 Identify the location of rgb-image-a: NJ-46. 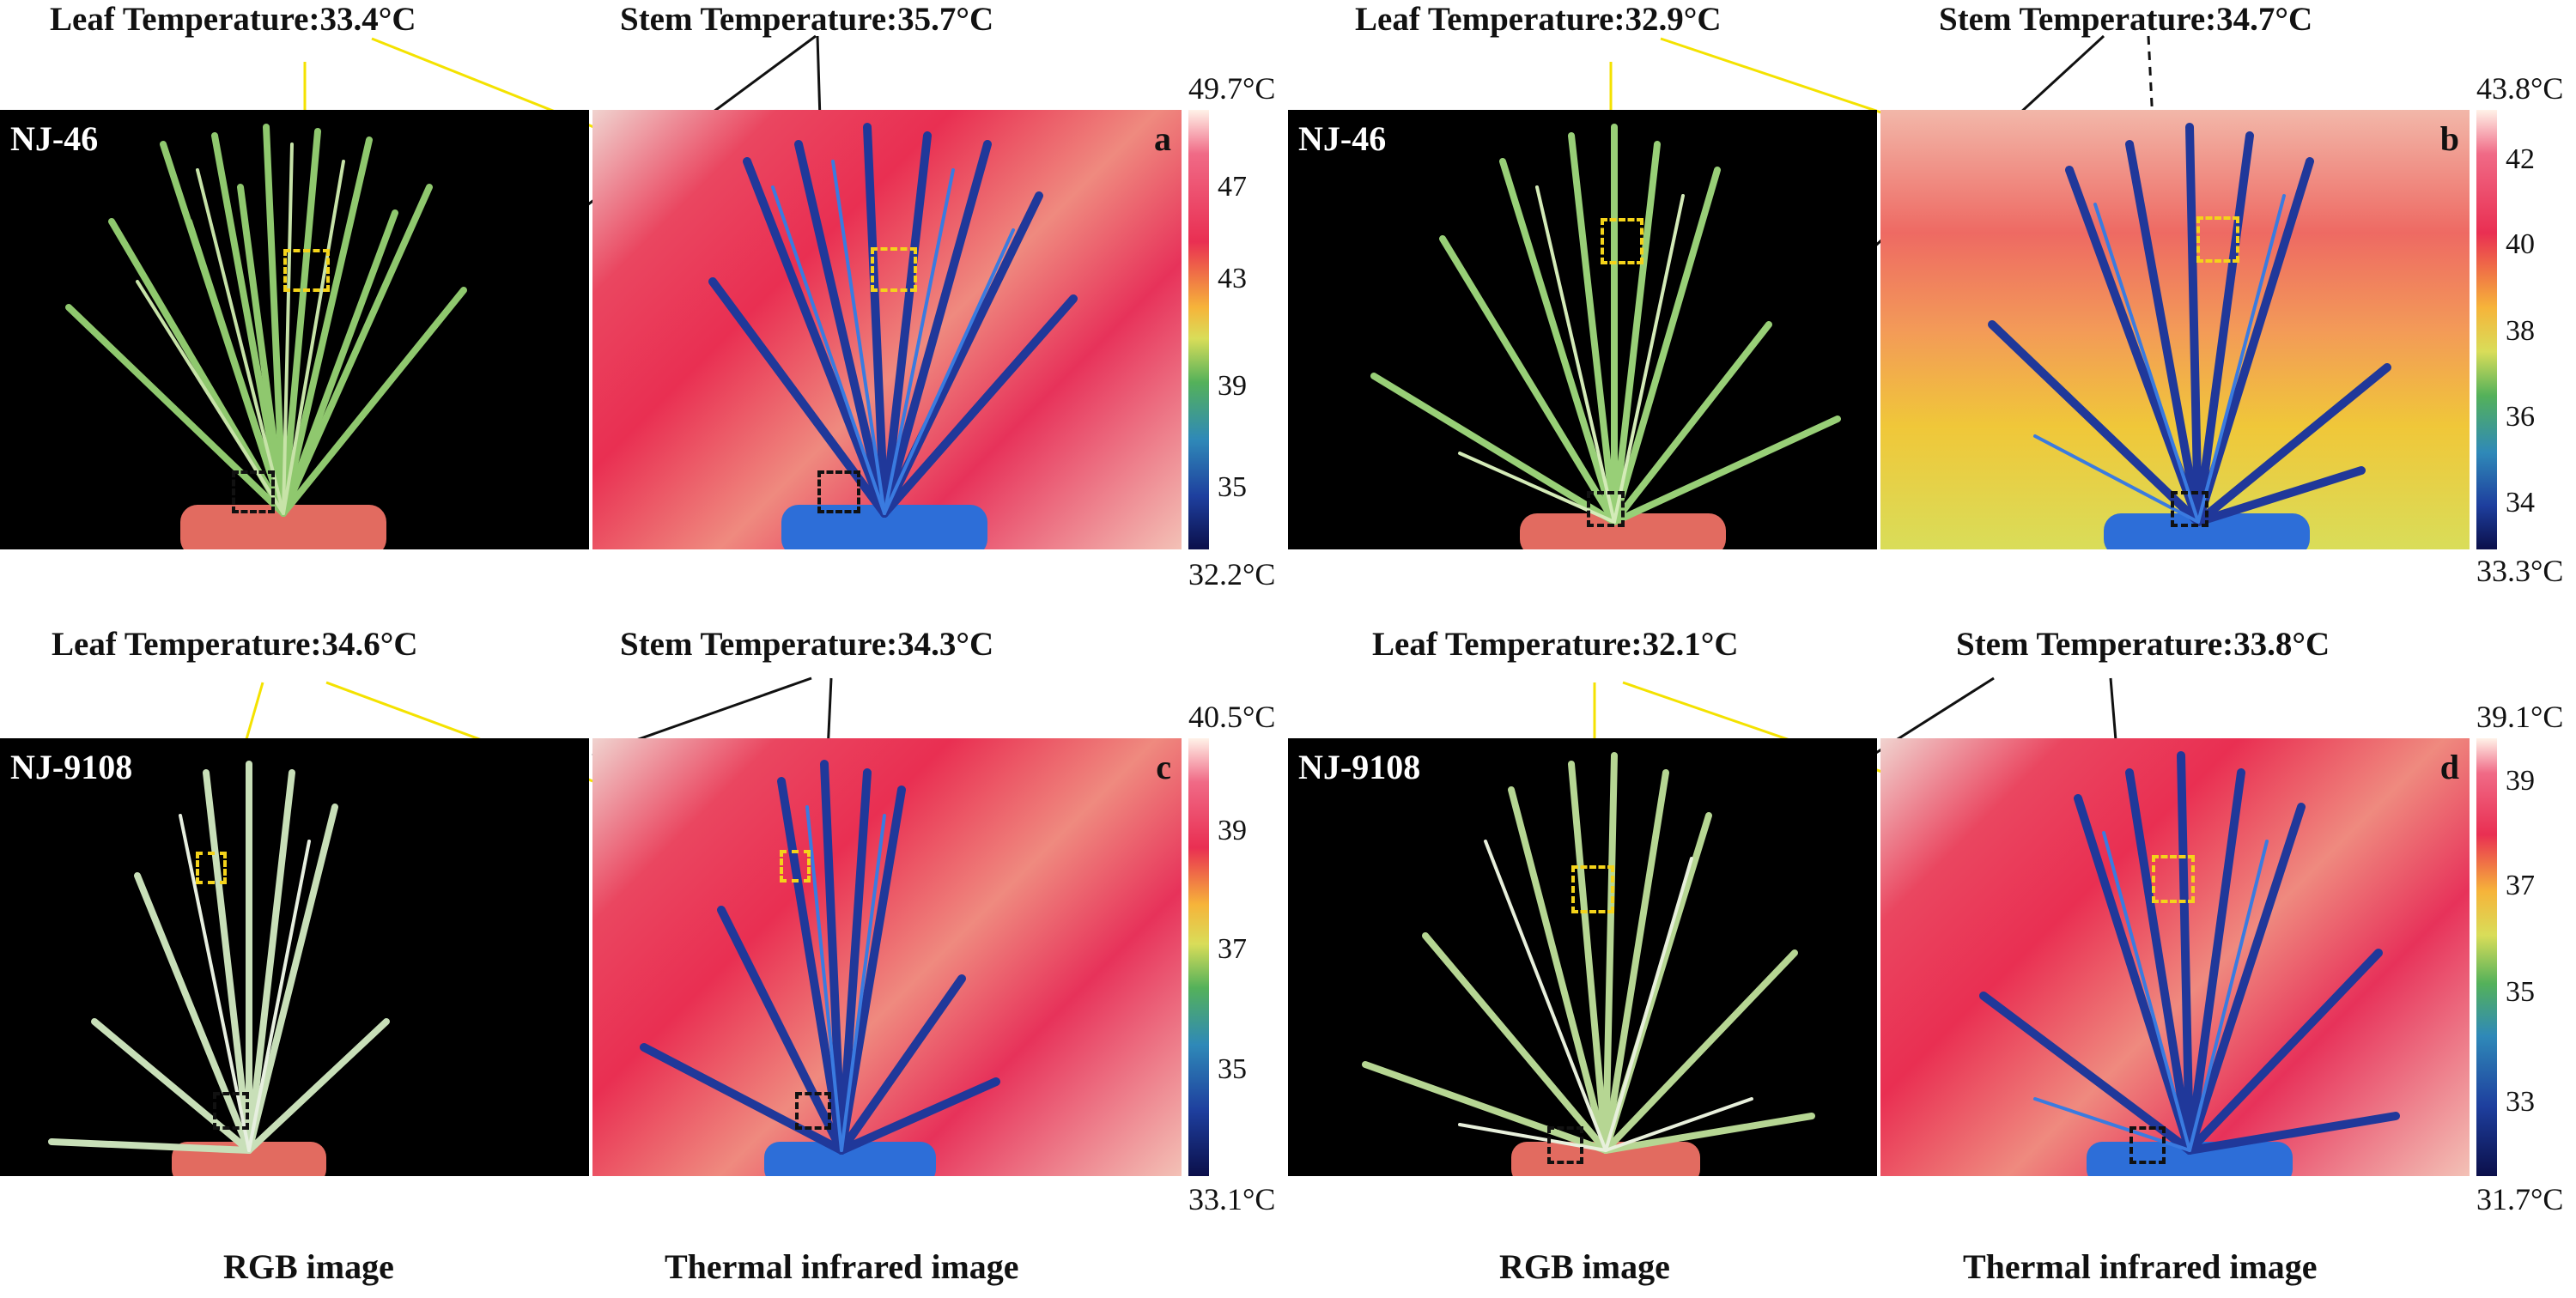
(294, 330).